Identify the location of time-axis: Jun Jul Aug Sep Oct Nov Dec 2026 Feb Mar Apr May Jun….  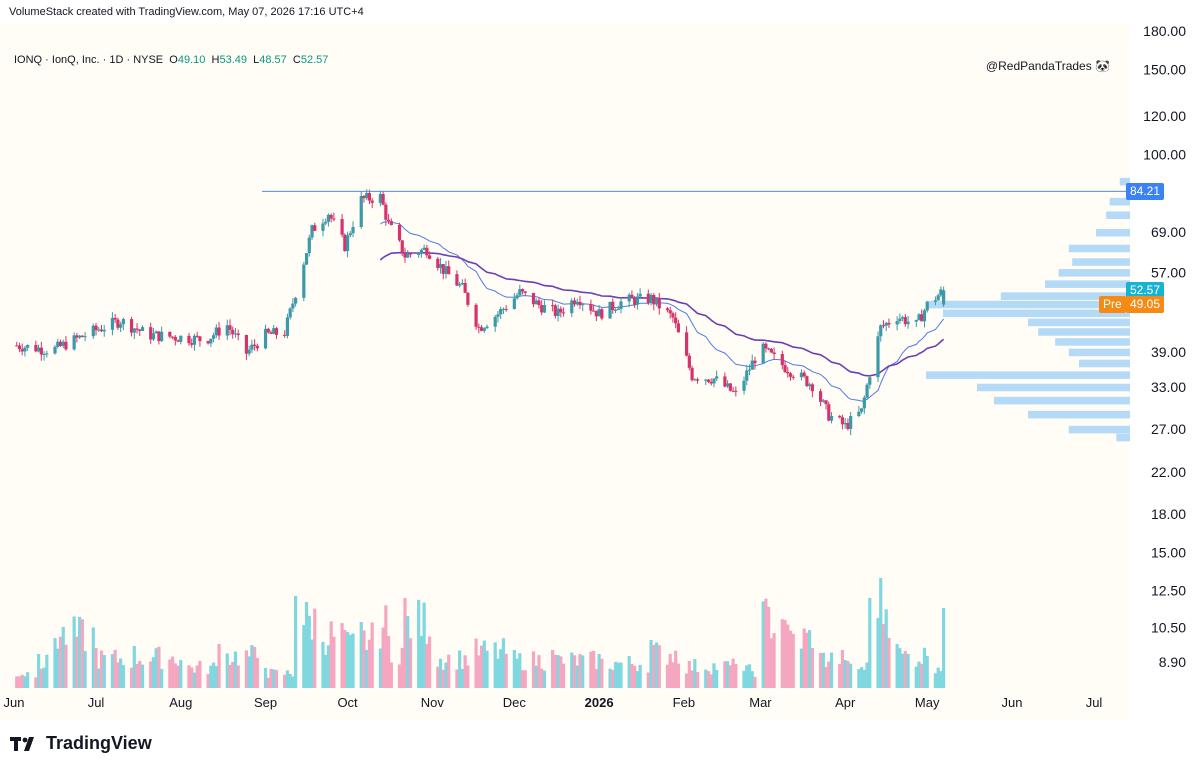
(553, 702).